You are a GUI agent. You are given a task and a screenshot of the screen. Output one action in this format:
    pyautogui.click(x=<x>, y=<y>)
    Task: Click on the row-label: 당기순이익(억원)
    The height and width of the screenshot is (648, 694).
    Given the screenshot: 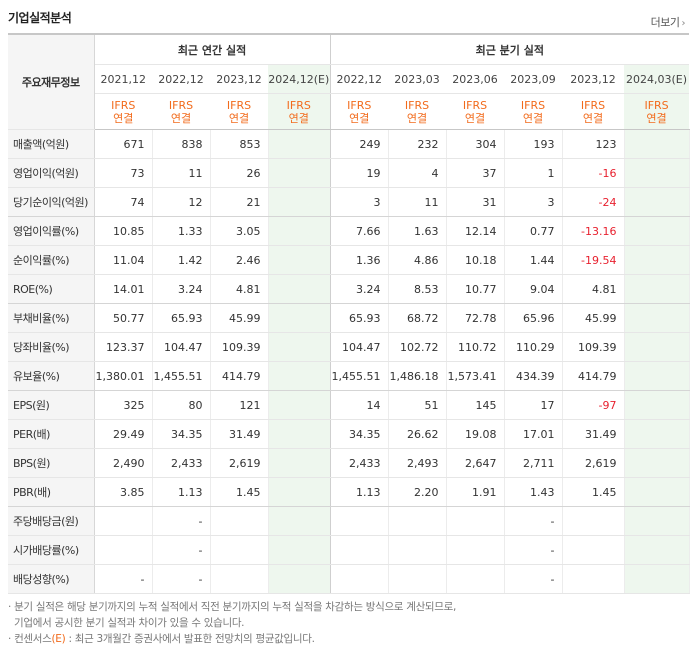 What is the action you would take?
    pyautogui.click(x=51, y=202)
    